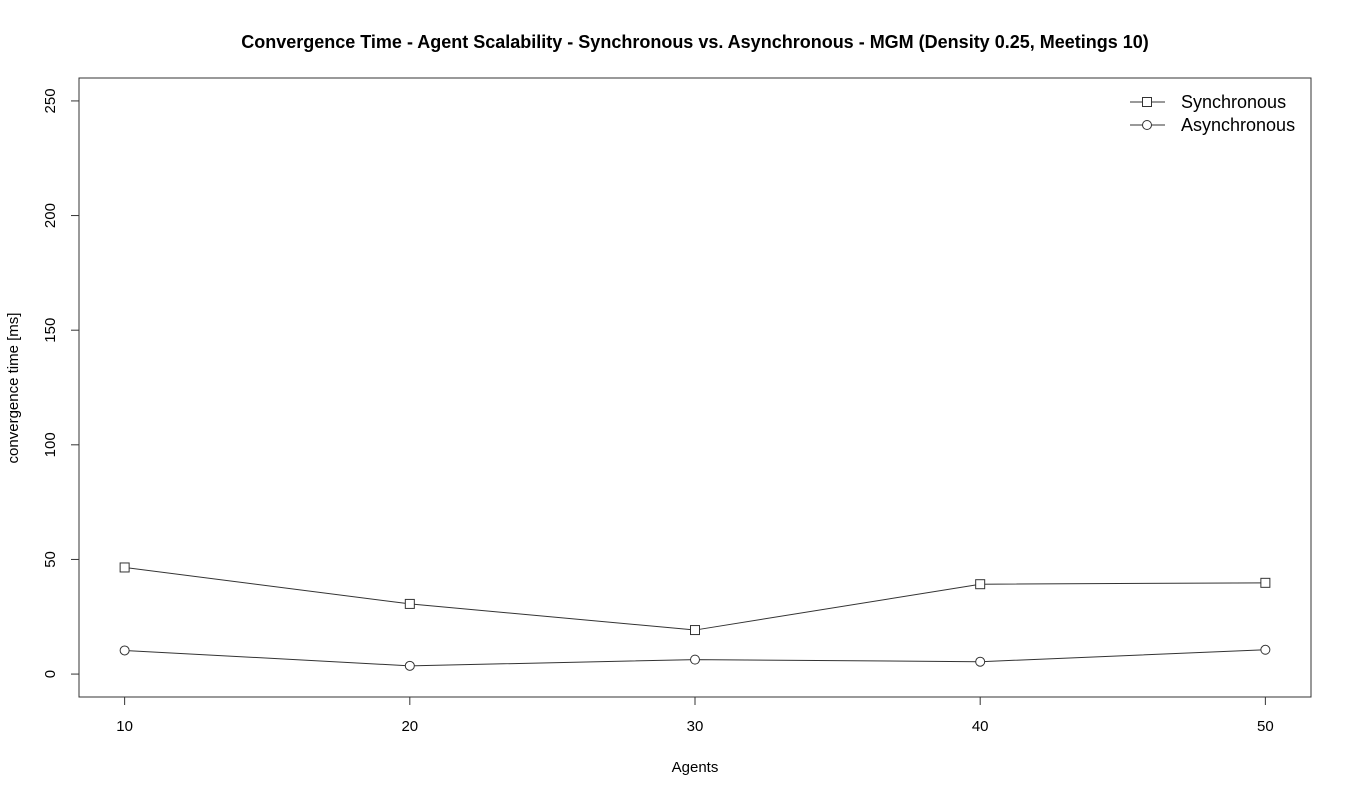  Describe the element at coordinates (50, 444) in the screenshot. I see `y-tick-label: 100` at that location.